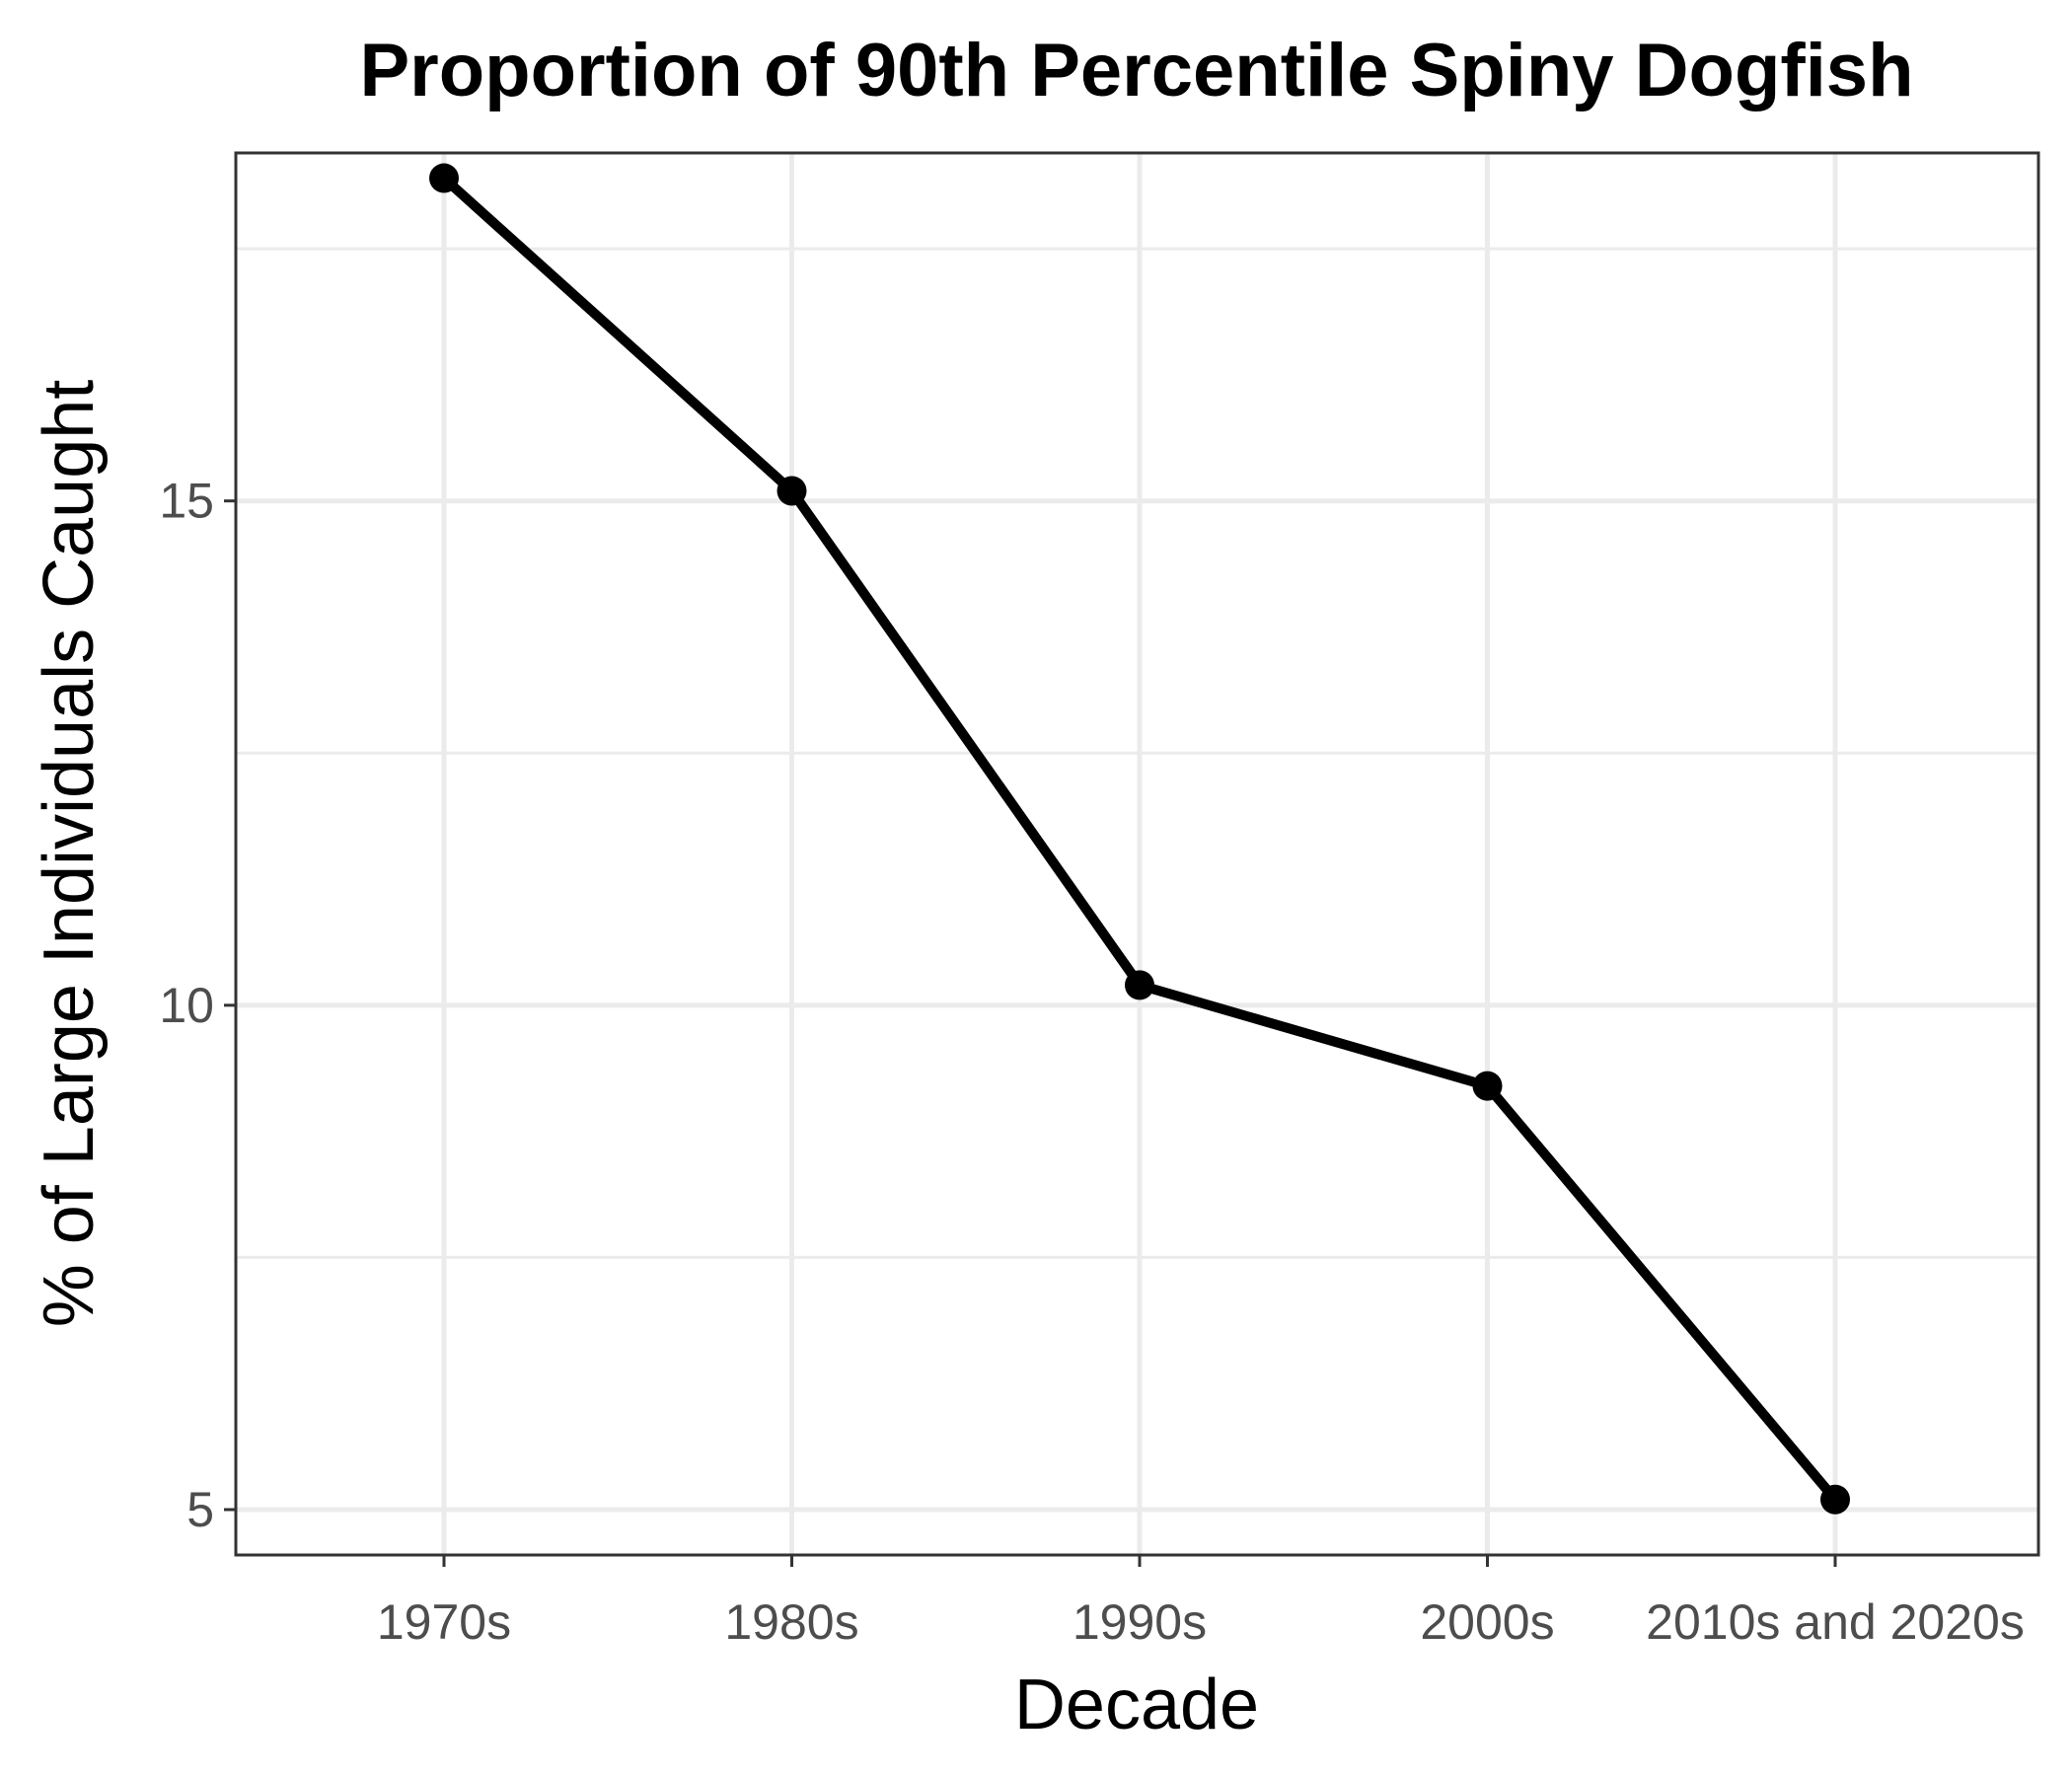 Image resolution: width=2072 pixels, height=1776 pixels. Describe the element at coordinates (187, 1006) in the screenshot. I see `y-tick-label: 10` at that location.